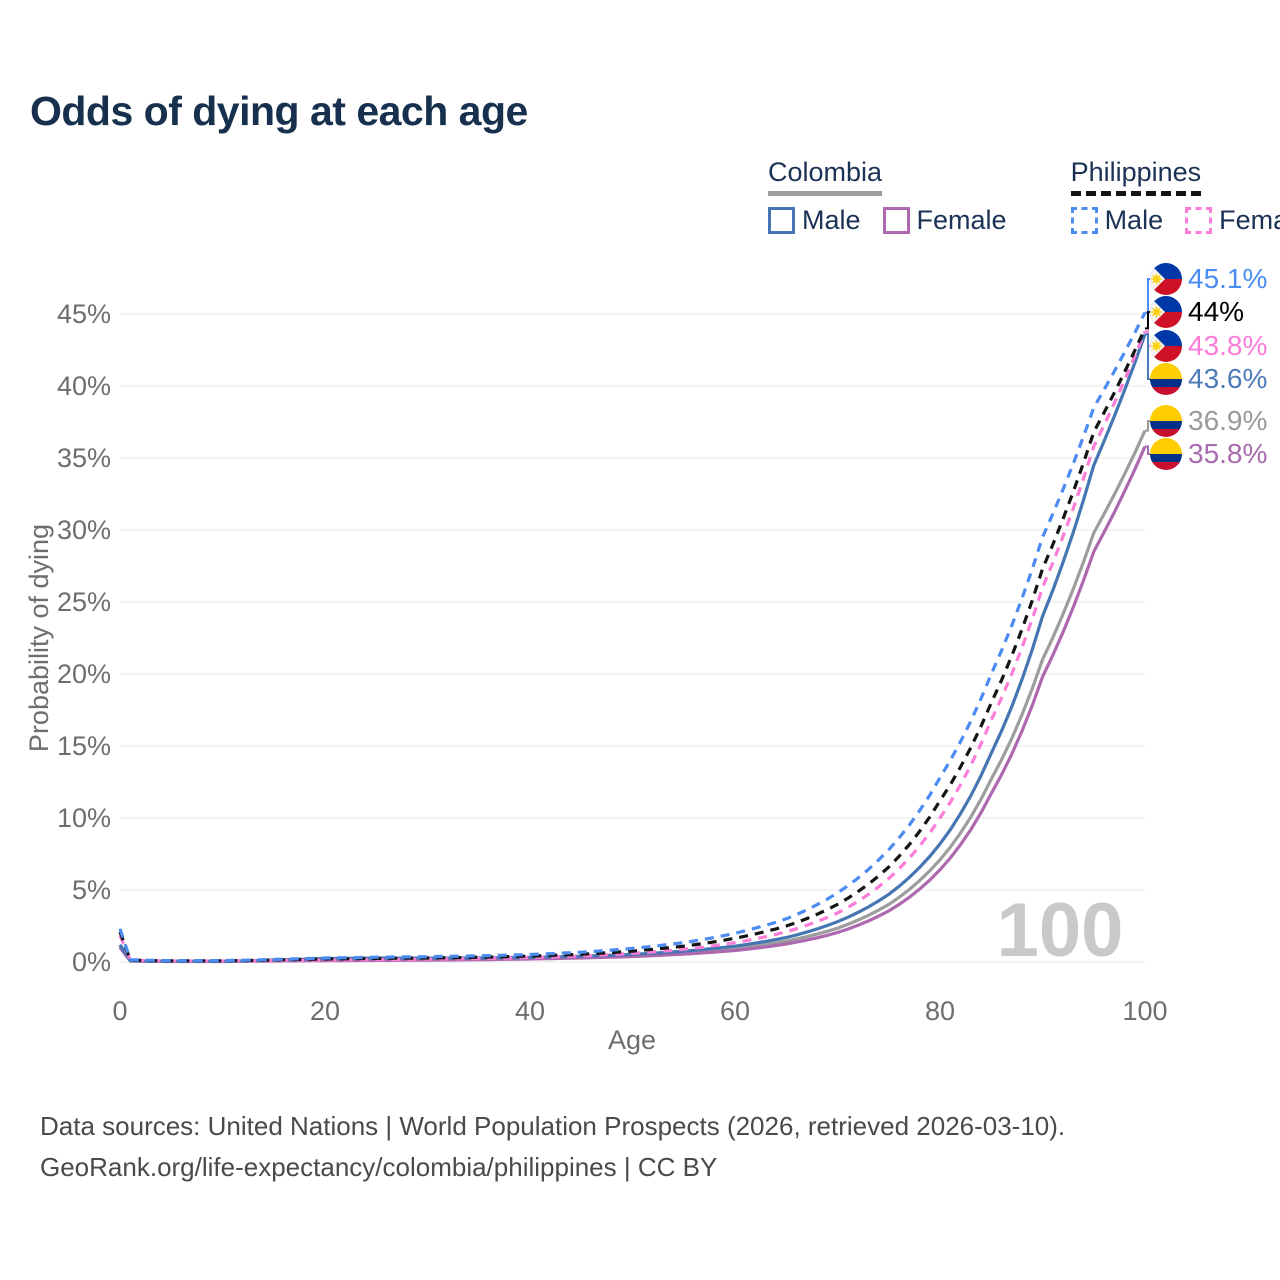 This screenshot has width=1280, height=1280. Describe the element at coordinates (781, 220) in the screenshot. I see `colombia-male-swatch-icon` at that location.